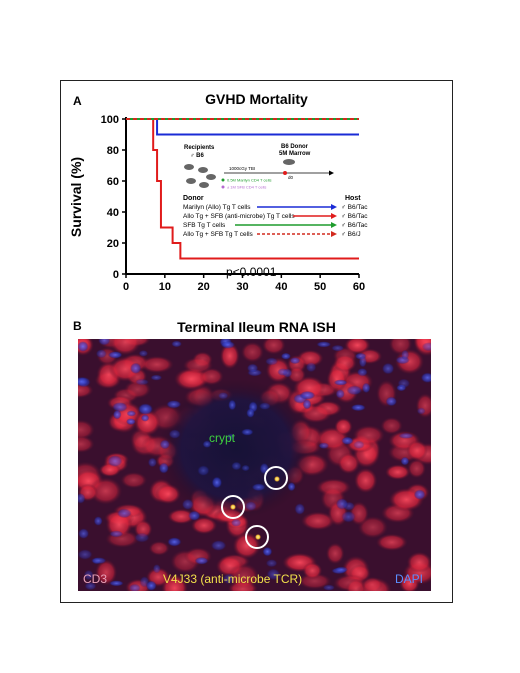 The image size is (520, 673). What do you see at coordinates (291, 177) in the screenshot?
I see `inset-day: d0` at bounding box center [291, 177].